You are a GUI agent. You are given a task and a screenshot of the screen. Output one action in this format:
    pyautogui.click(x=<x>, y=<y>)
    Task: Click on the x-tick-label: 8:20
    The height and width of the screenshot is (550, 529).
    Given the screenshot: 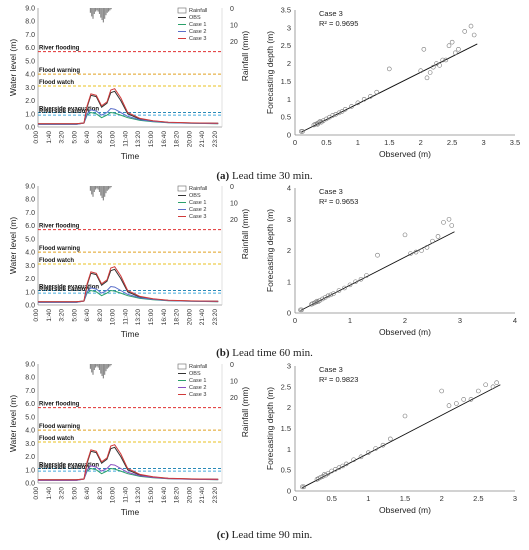 What is the action you would take?
    pyautogui.click(x=100, y=315)
    